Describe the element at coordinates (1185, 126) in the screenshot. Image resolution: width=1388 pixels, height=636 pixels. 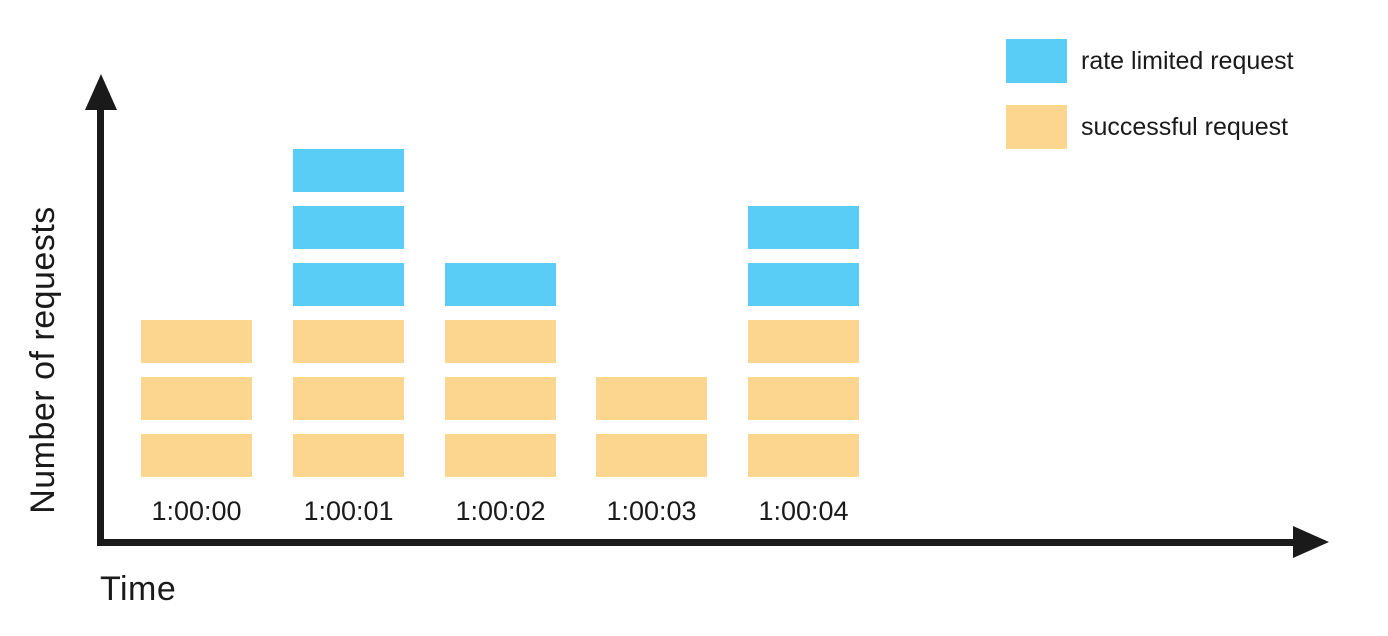
I see `legend-label-successful: successful request` at that location.